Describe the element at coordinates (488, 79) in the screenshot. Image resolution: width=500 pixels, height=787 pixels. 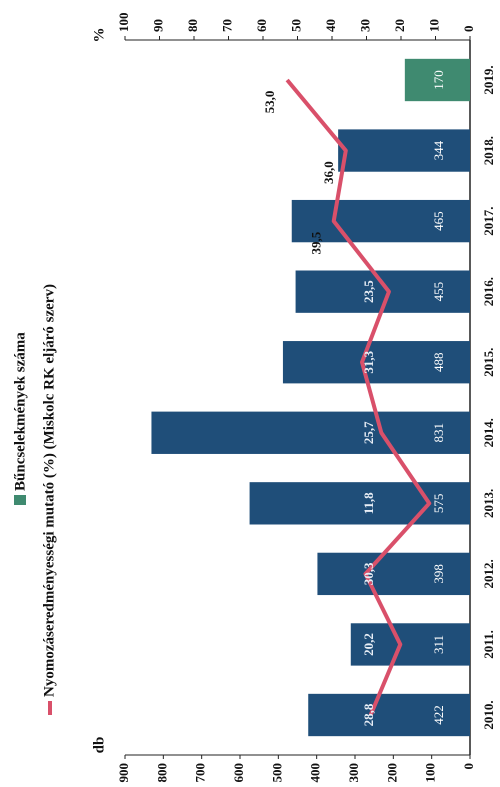
I see `x-tick-label: 2019.` at that location.